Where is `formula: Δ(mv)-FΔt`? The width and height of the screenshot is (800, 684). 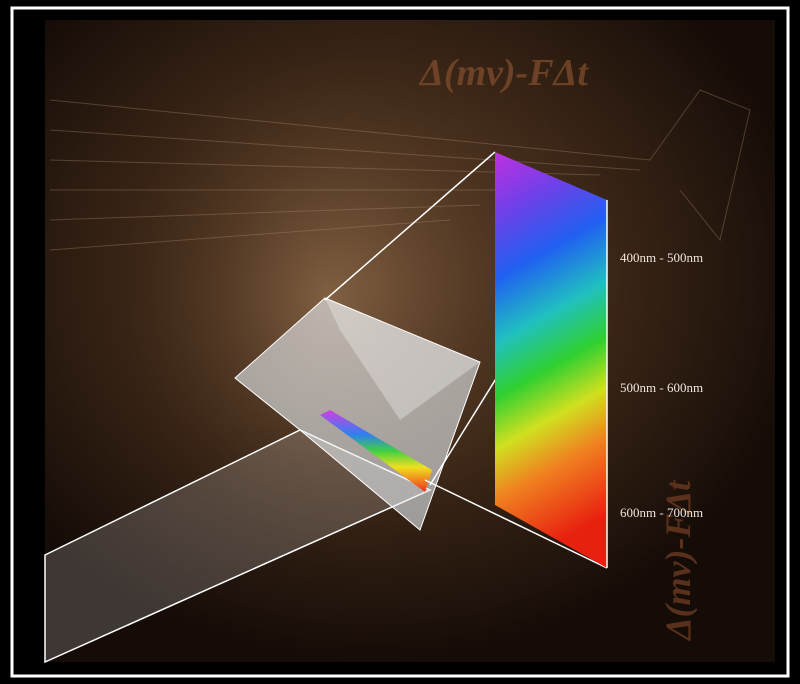 formula: Δ(mv)-FΔt is located at coordinates (503, 73).